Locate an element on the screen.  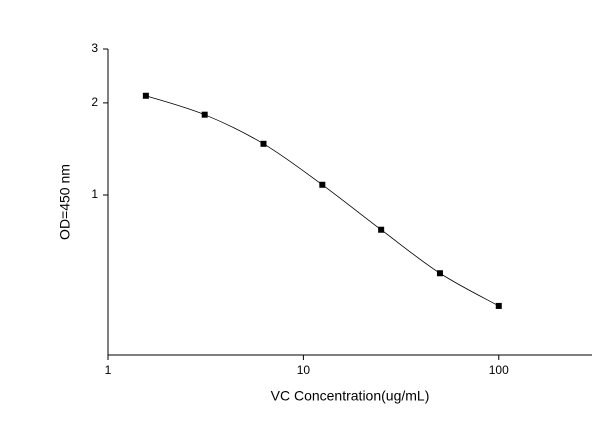
x-tick-label: 10 is located at coordinates (304, 370).